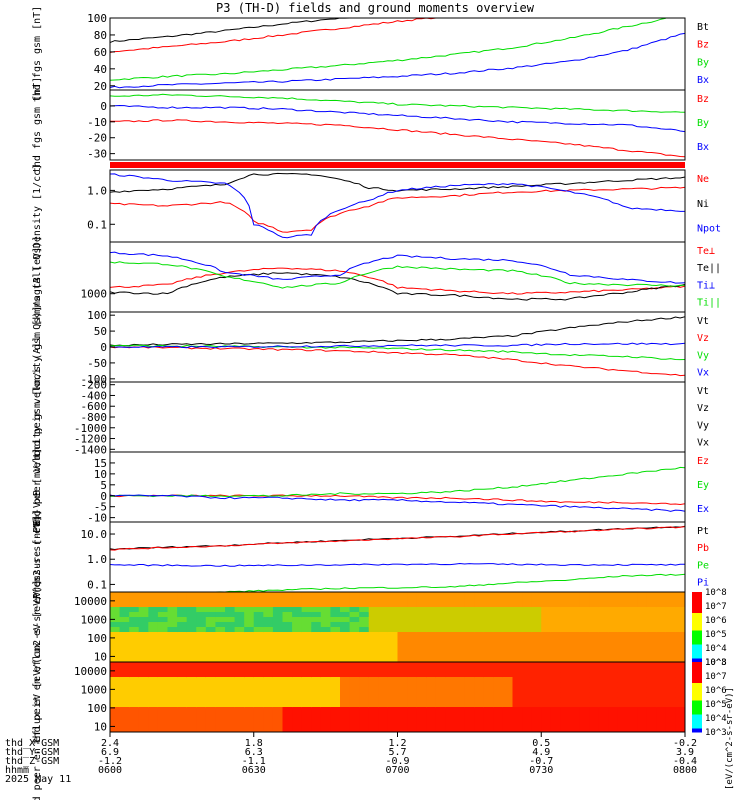 The width and height of the screenshot is (750, 805). Describe the element at coordinates (703, 147) in the screenshot. I see `legend-item-Bx: Bx` at that location.